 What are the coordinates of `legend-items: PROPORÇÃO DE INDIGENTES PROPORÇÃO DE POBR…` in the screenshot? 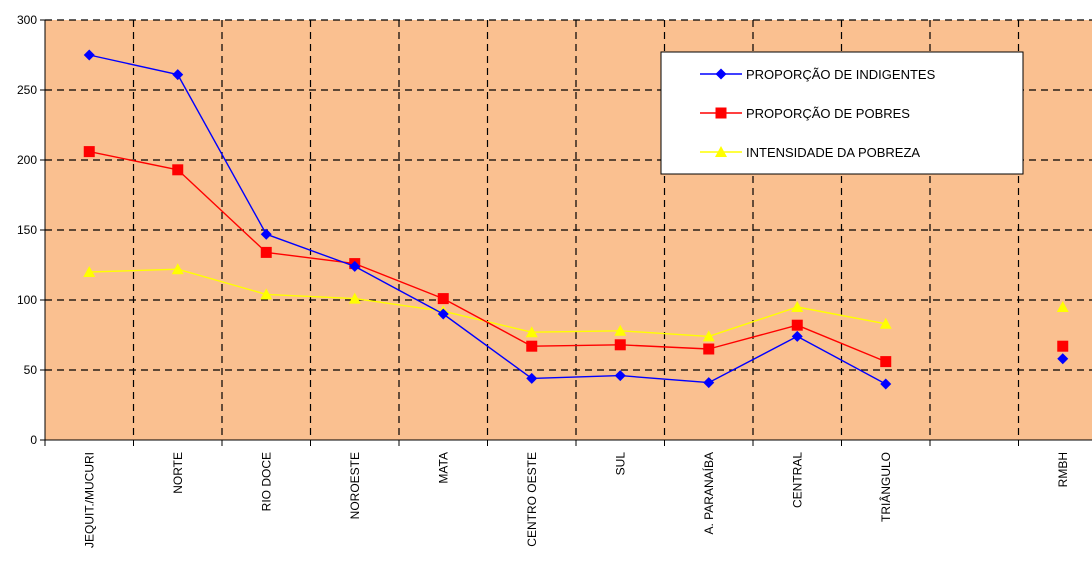 It's located at (818, 113).